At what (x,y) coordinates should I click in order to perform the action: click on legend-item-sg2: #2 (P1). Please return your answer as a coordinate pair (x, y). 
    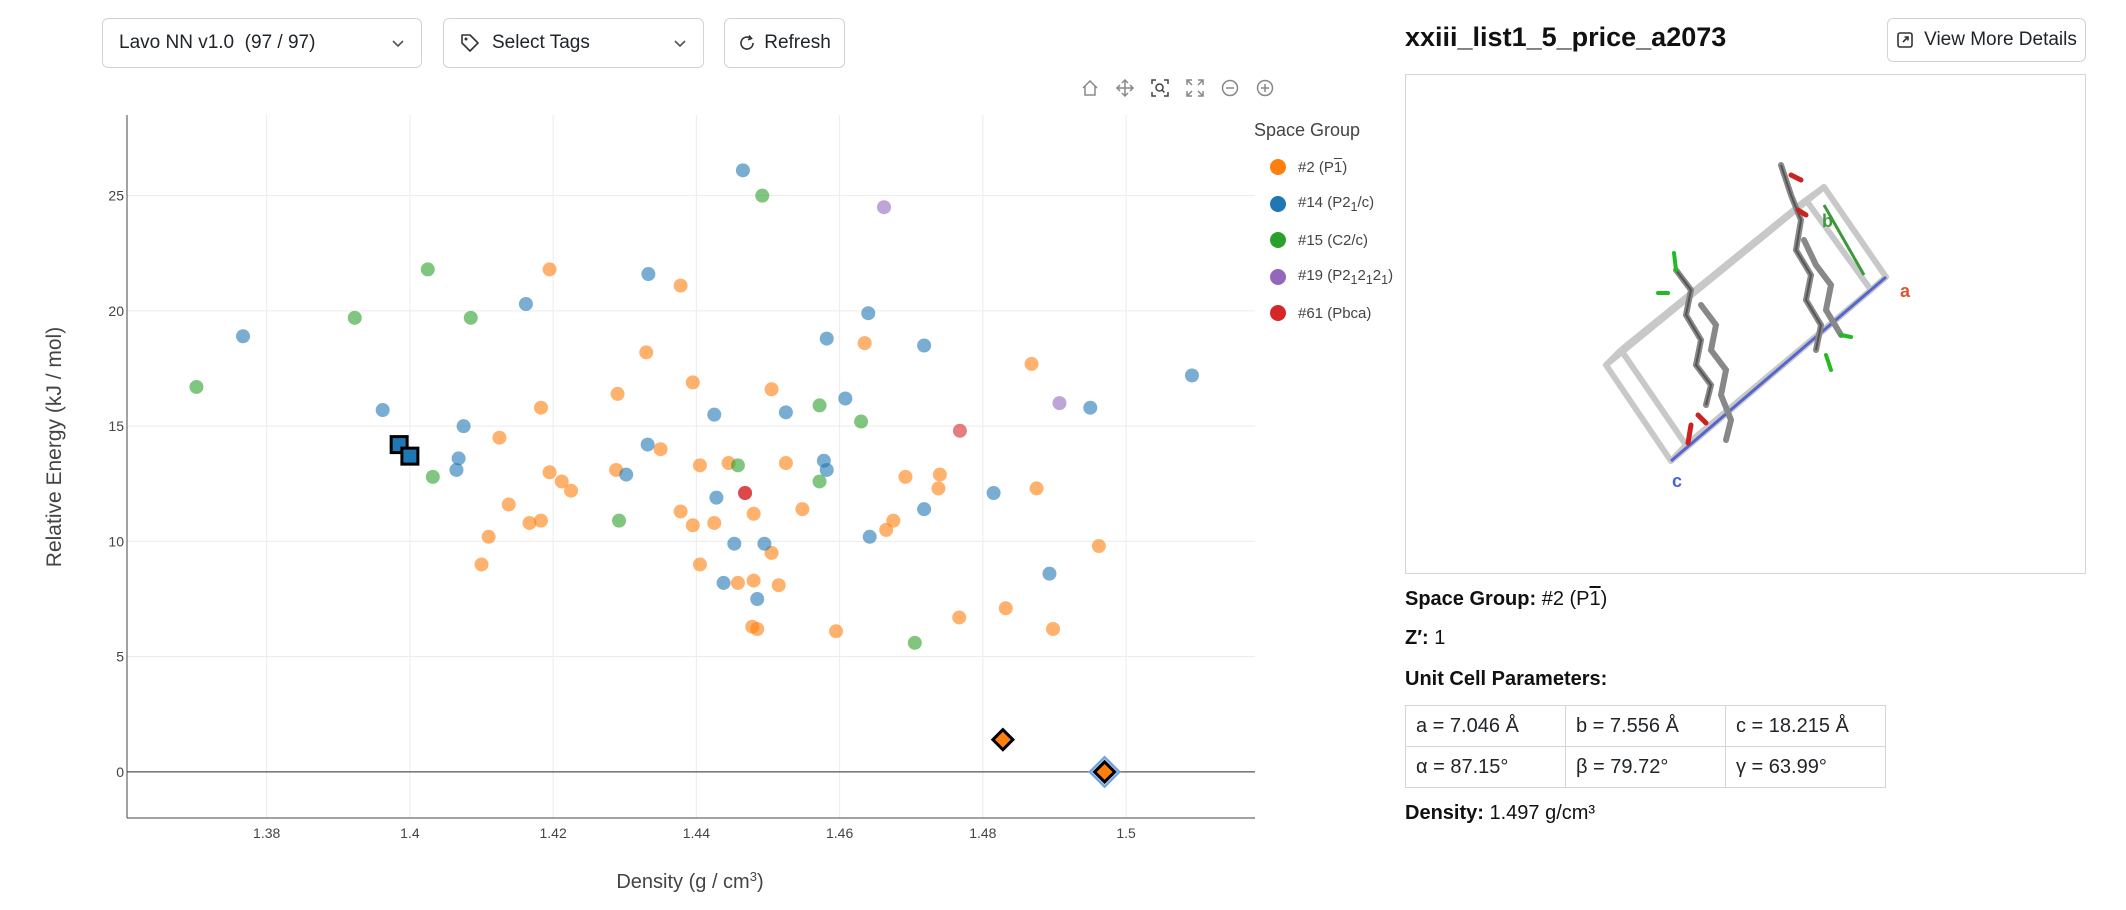
    Looking at the image, I should click on (1323, 167).